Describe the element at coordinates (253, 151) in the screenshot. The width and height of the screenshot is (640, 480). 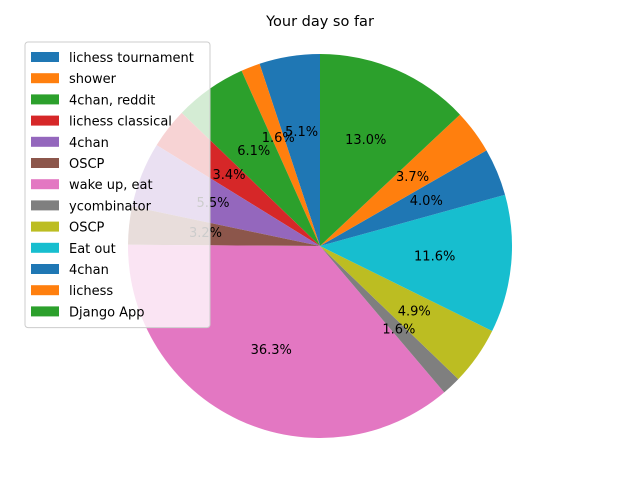
I see `slice-percent-label: 6.1%` at that location.